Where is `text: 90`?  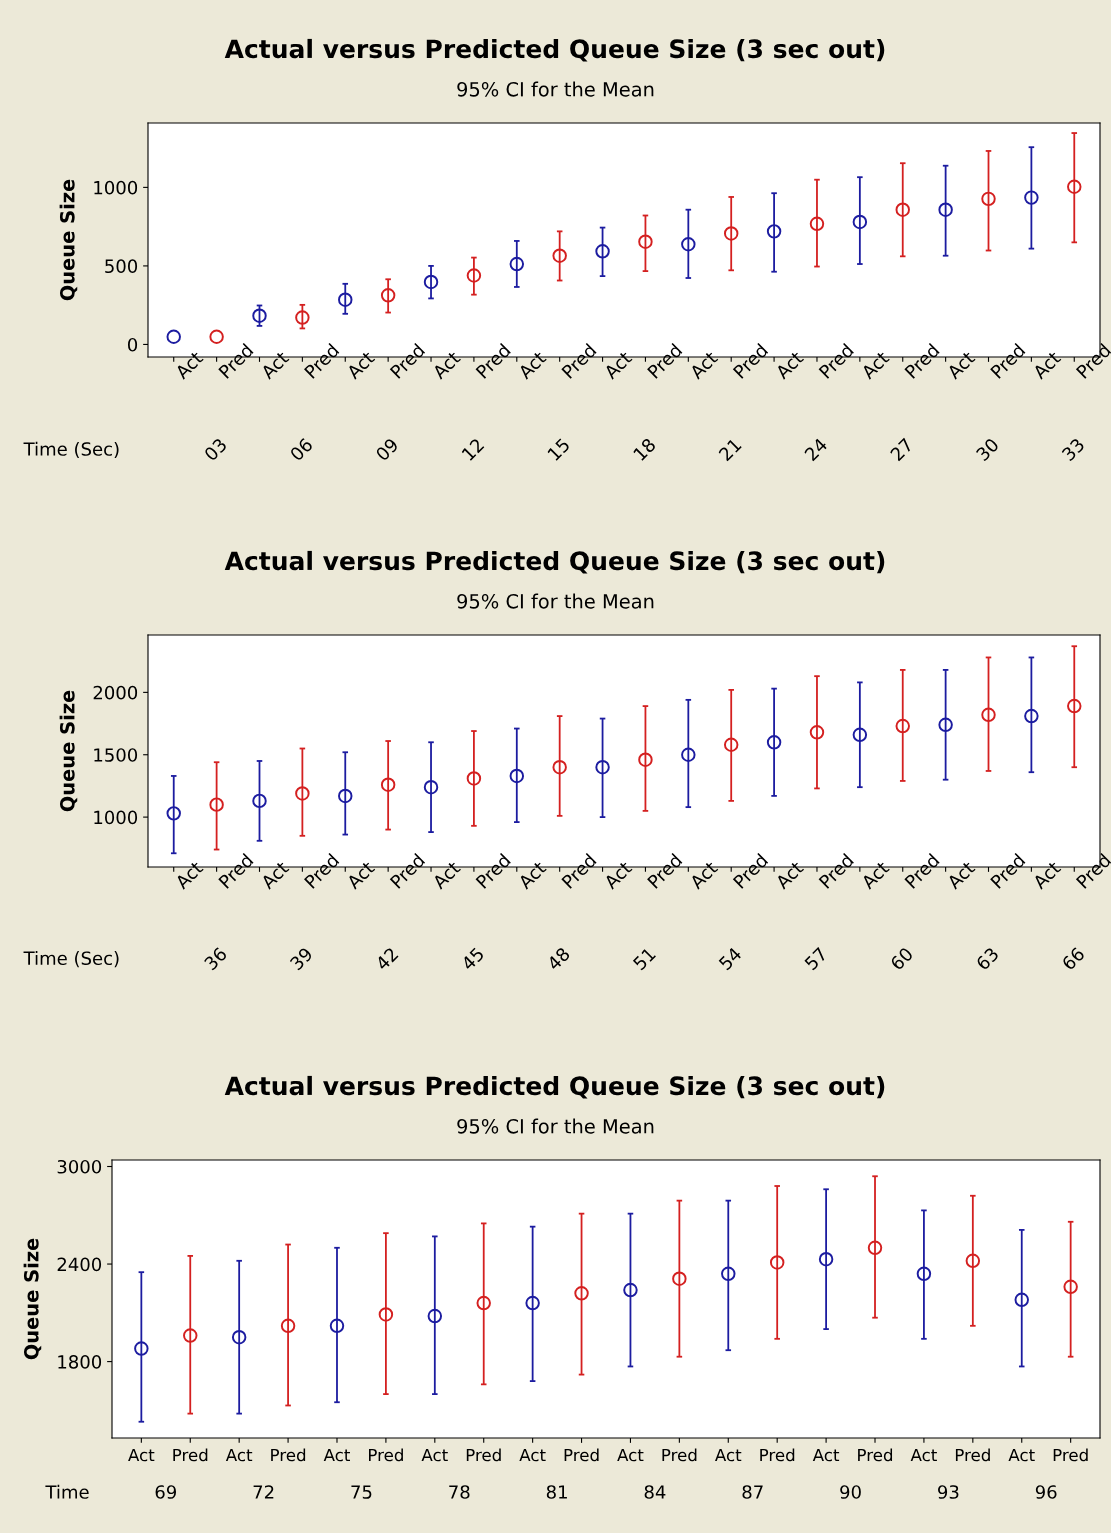 text: 90 is located at coordinates (850, 1492).